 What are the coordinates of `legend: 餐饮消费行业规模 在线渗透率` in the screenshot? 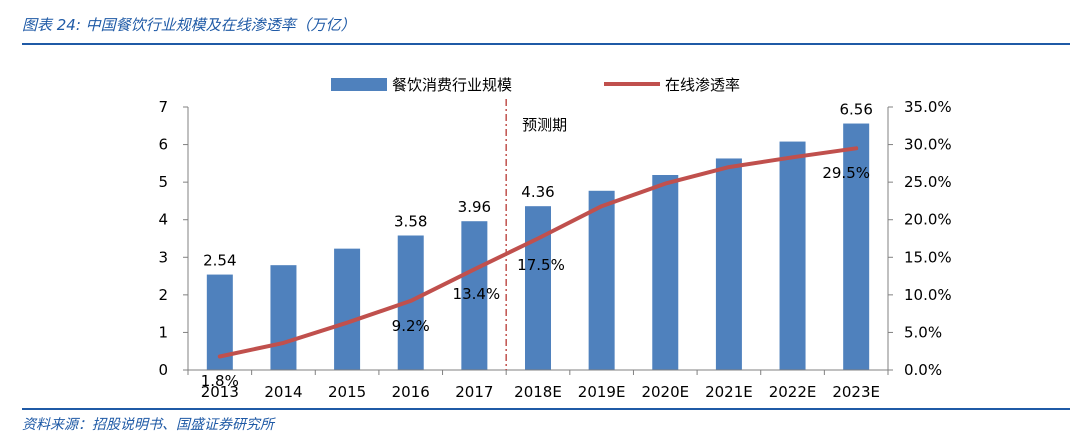 It's located at (535, 85).